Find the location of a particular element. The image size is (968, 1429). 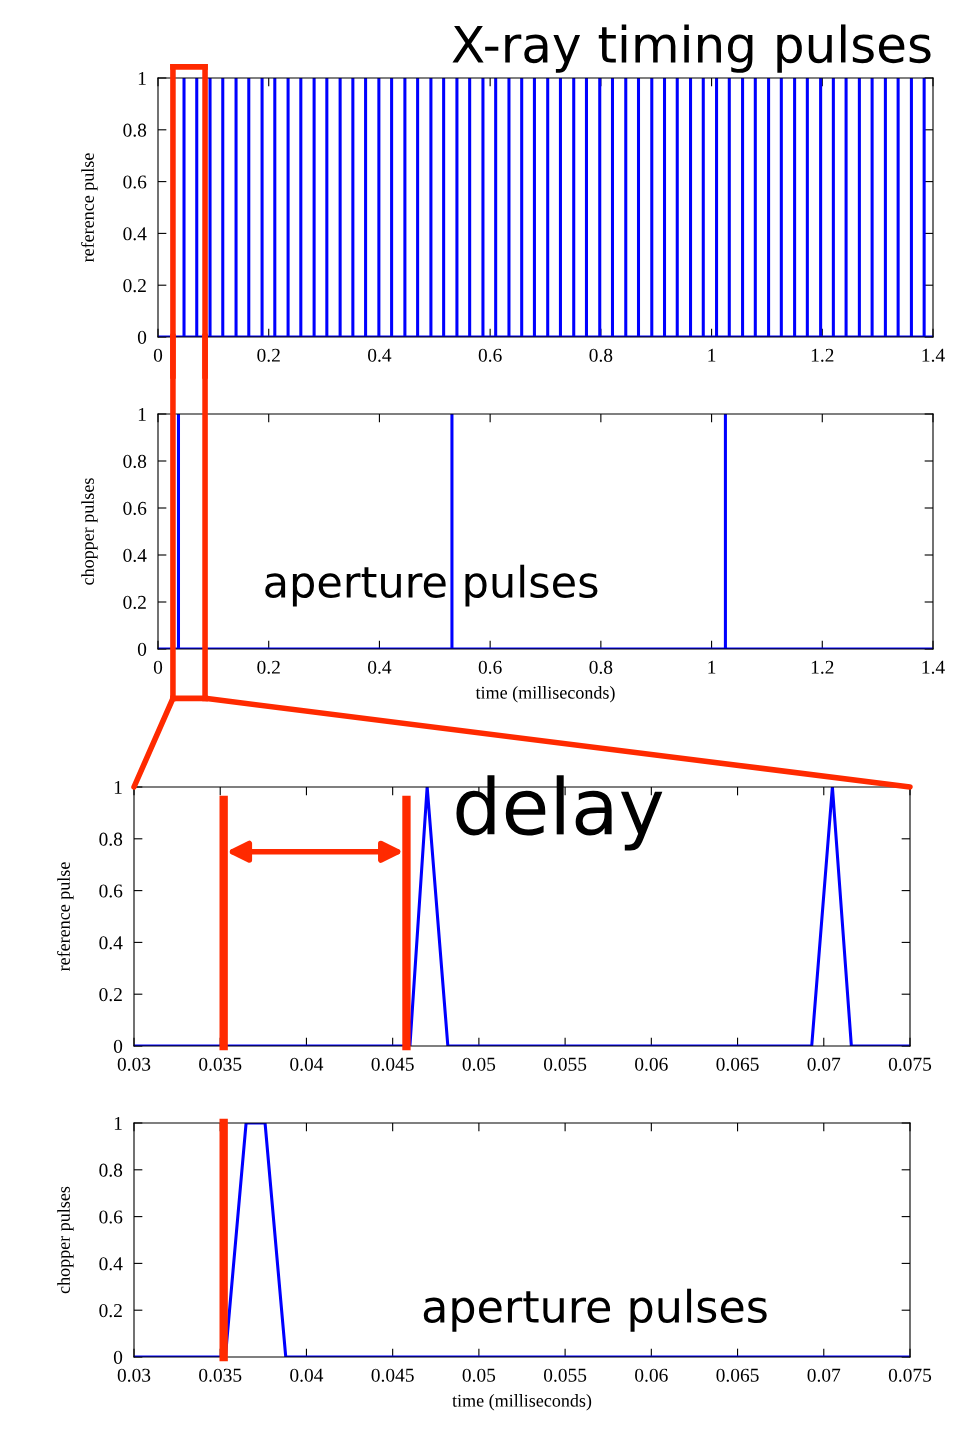

annotation: delay is located at coordinates (559, 813).